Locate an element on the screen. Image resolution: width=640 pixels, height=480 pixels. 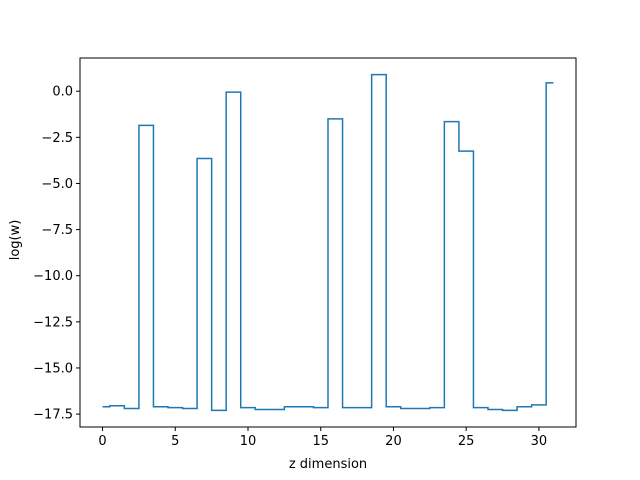
x-tick-label: 0 is located at coordinates (102, 441).